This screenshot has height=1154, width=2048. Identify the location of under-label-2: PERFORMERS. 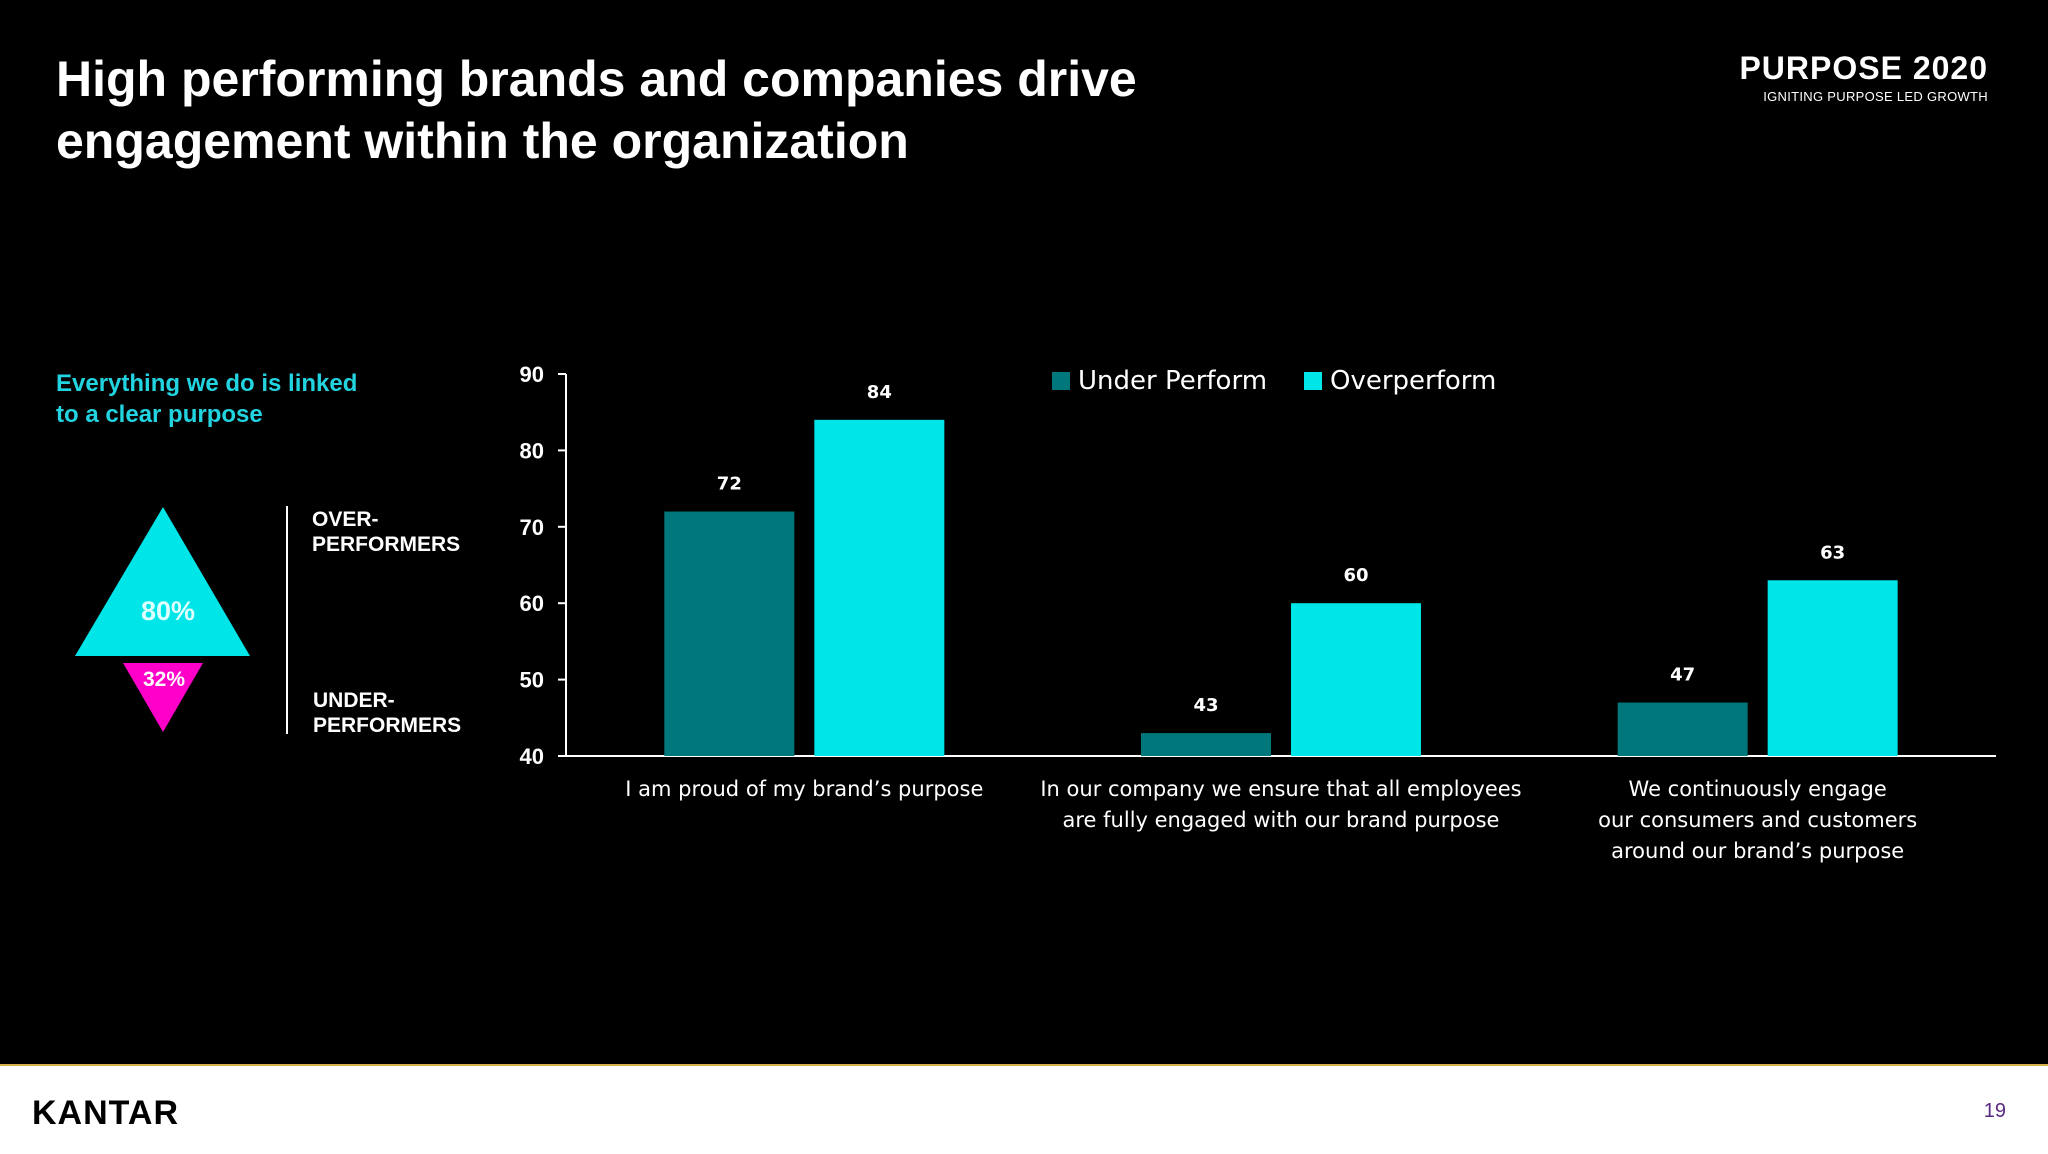
(387, 725).